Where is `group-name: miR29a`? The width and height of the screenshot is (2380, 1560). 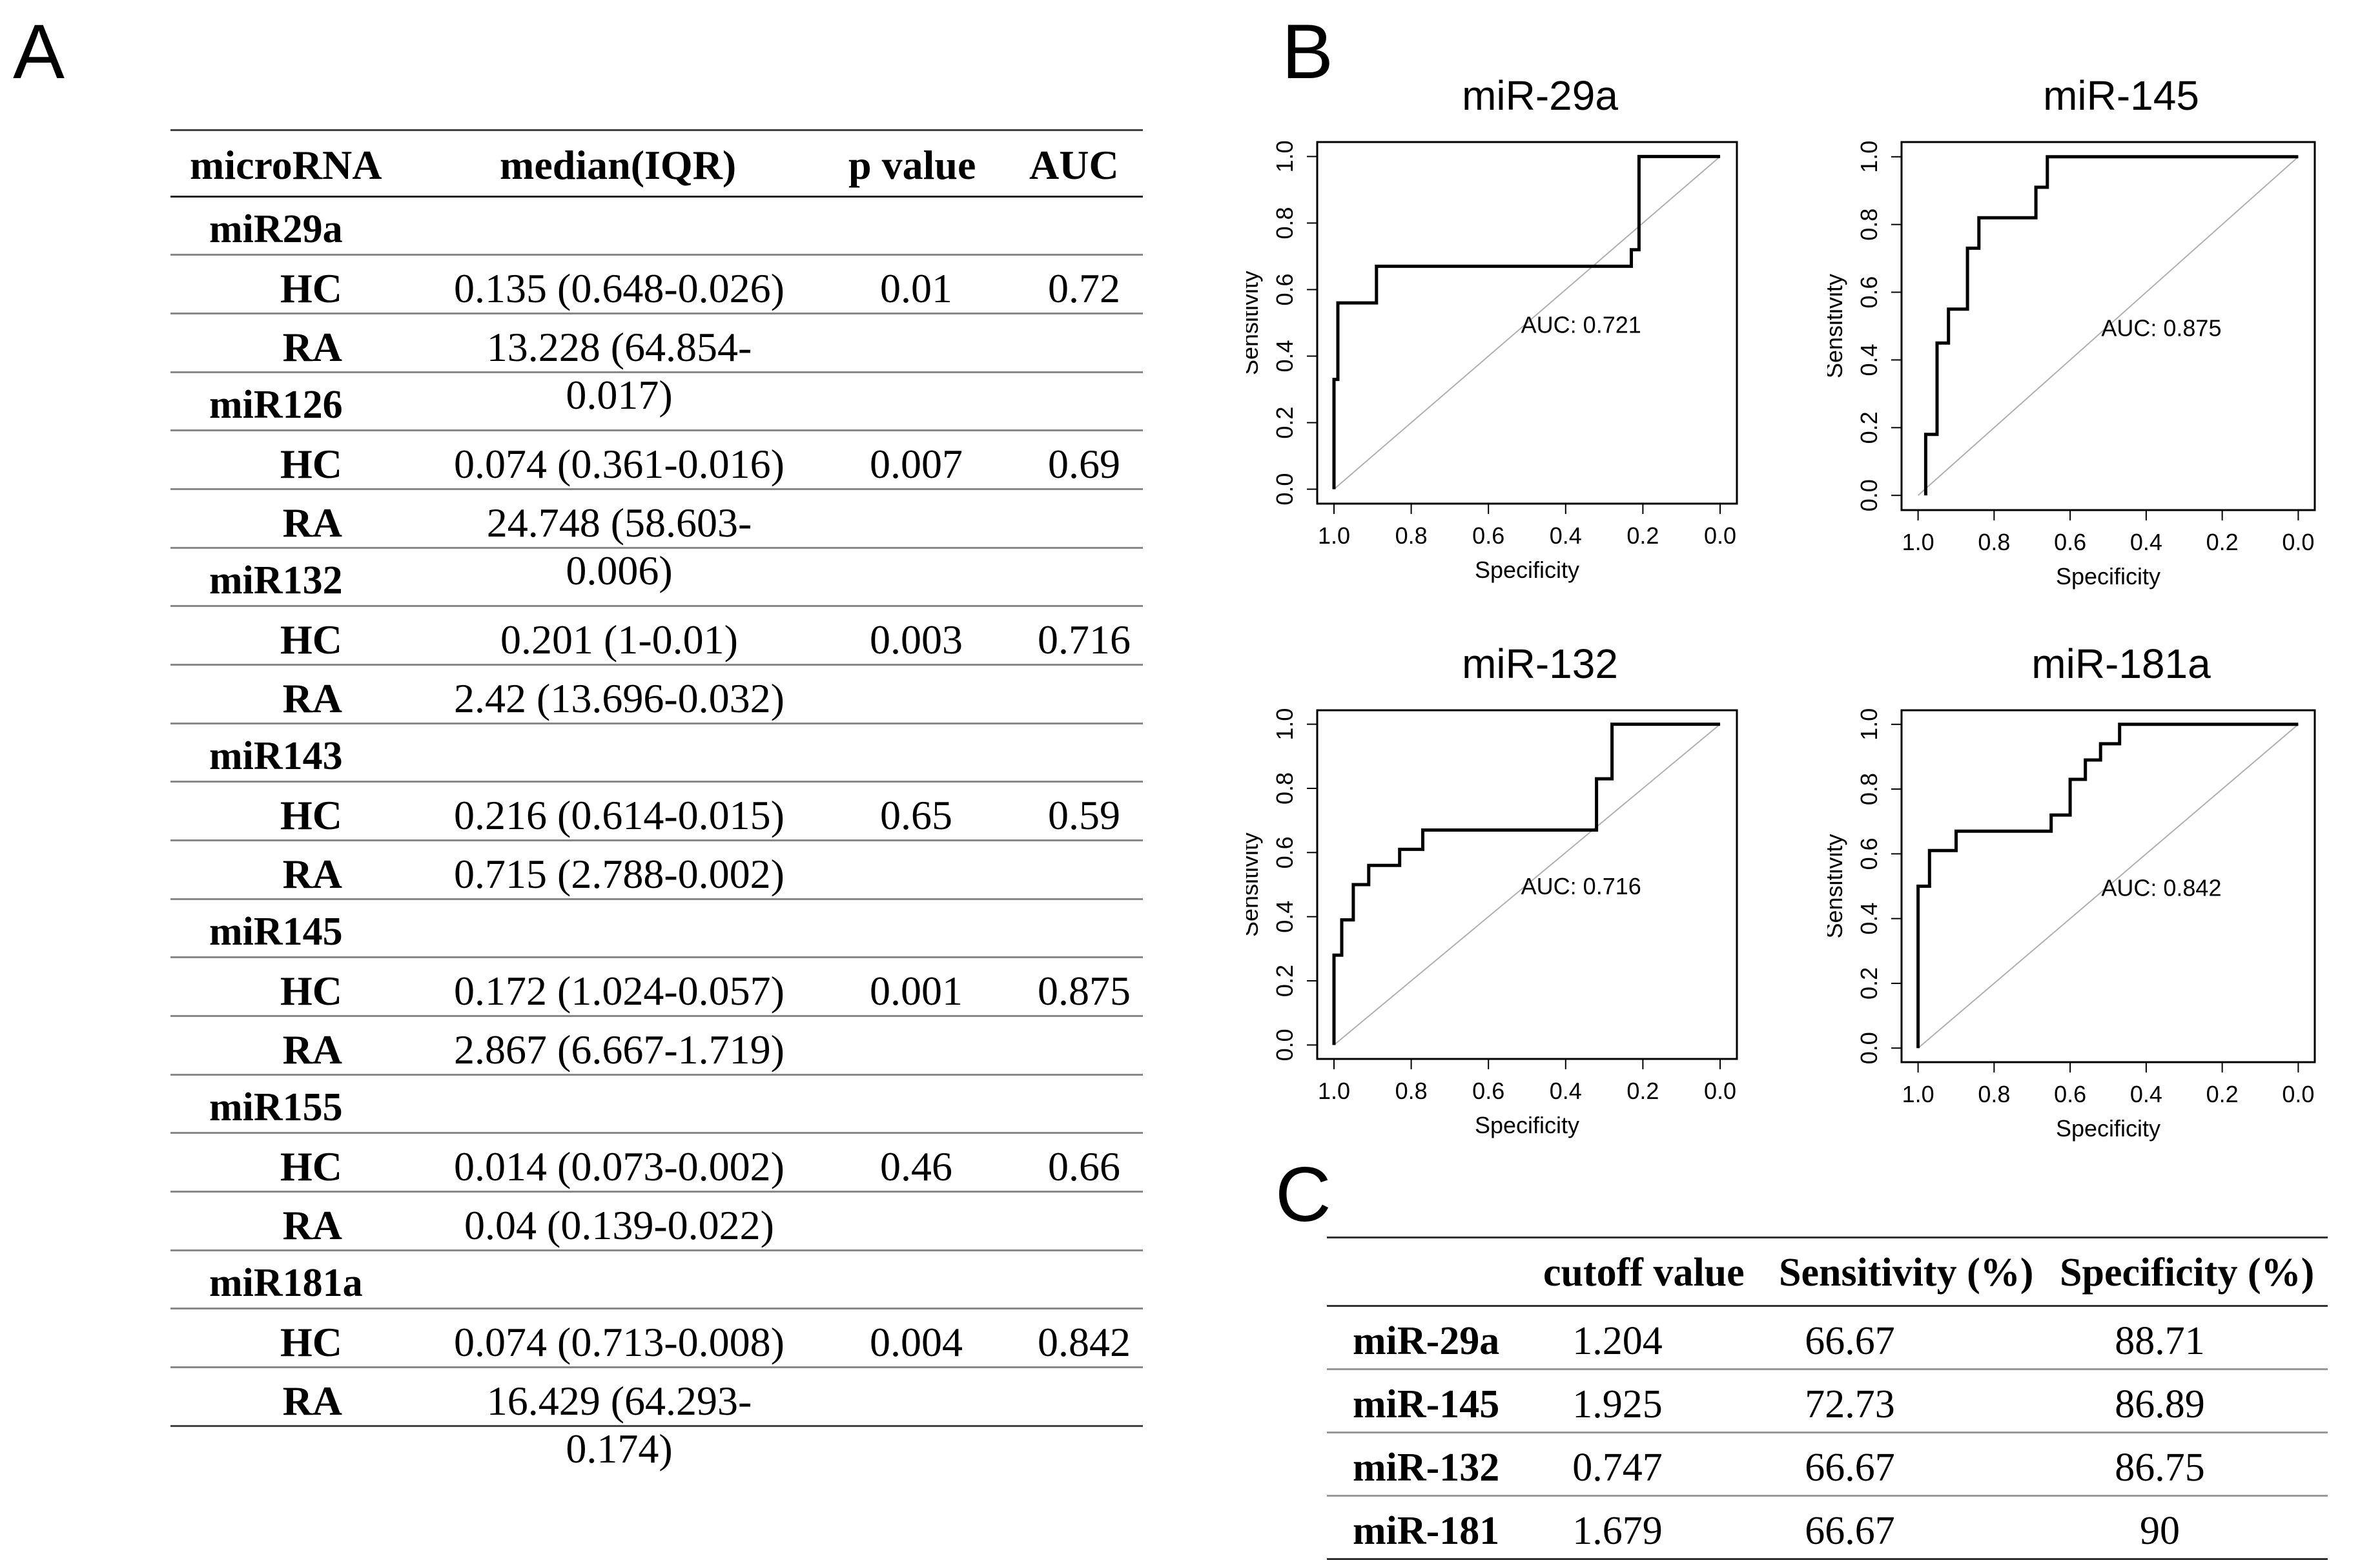 group-name: miR29a is located at coordinates (276, 229).